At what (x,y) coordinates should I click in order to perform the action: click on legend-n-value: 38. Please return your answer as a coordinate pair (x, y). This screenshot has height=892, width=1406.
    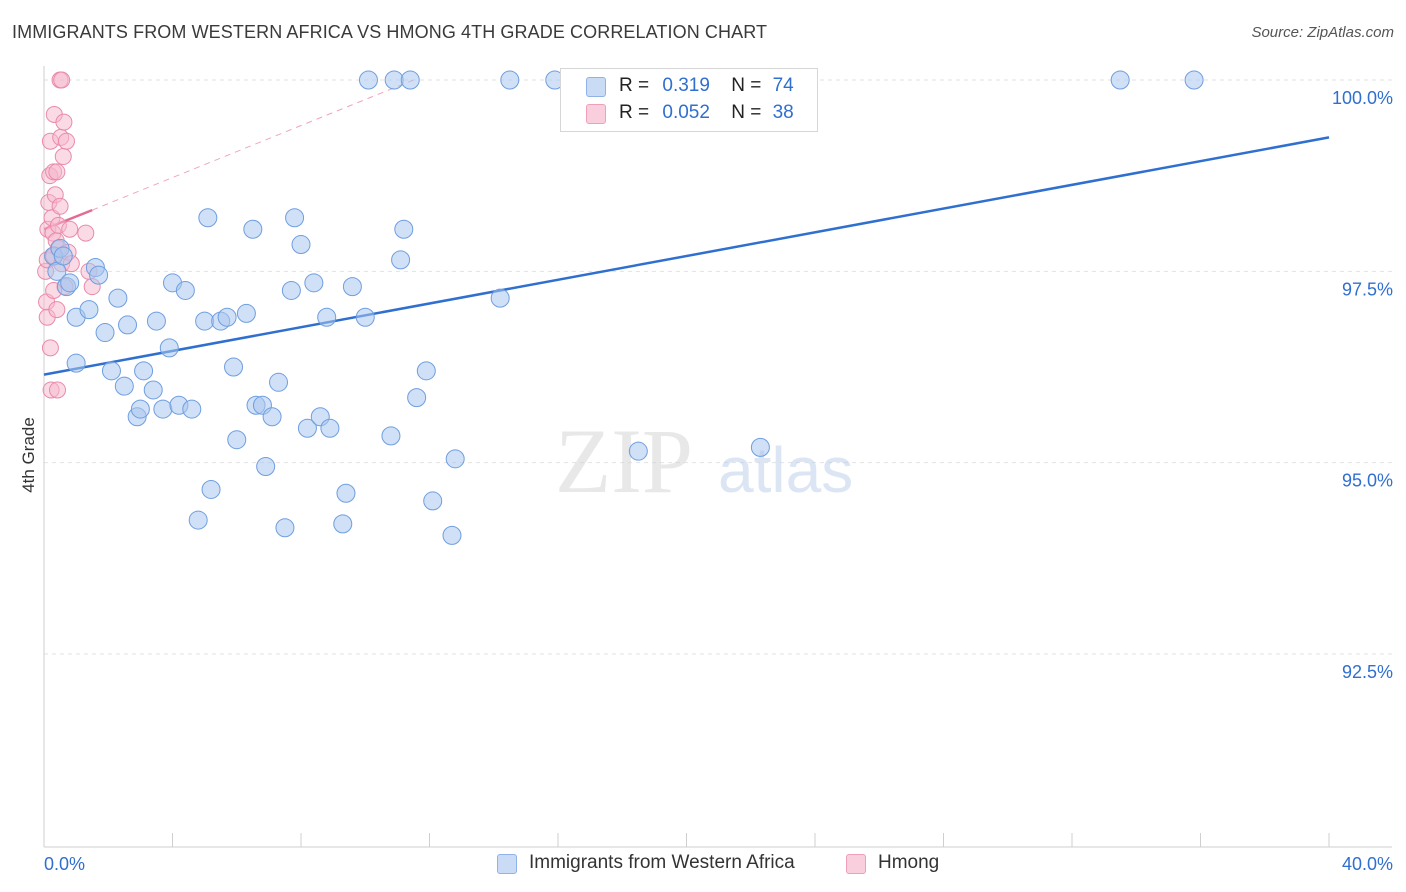
    Looking at the image, I should click on (783, 112).